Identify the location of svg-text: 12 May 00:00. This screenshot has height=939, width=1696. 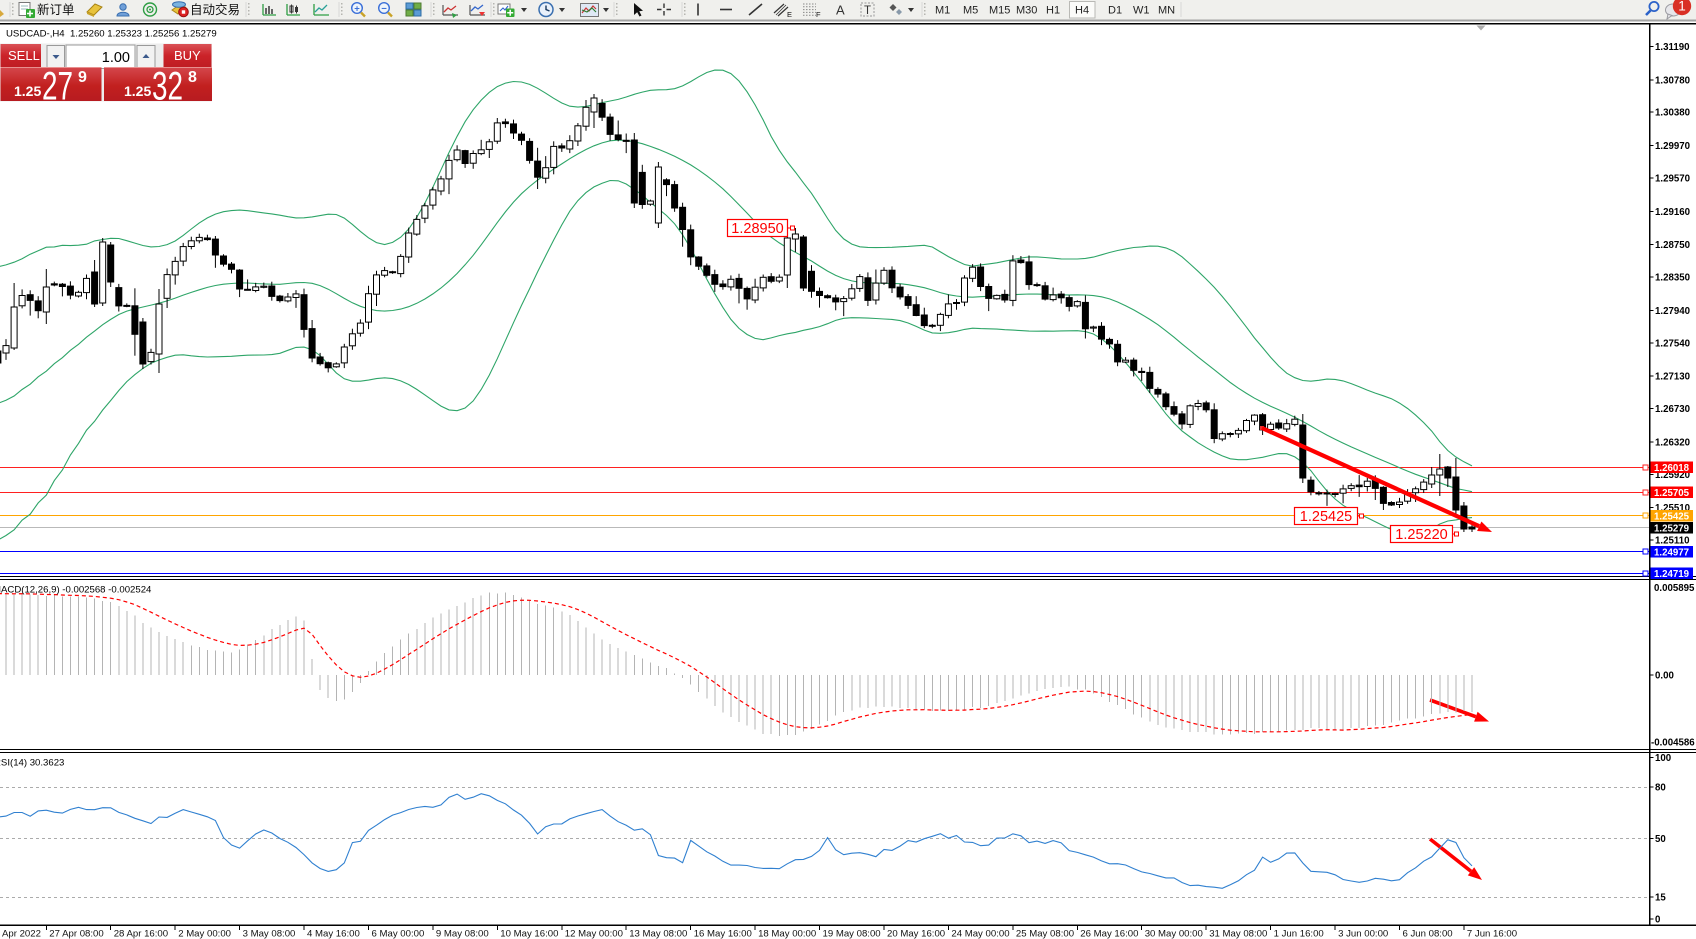
(594, 934).